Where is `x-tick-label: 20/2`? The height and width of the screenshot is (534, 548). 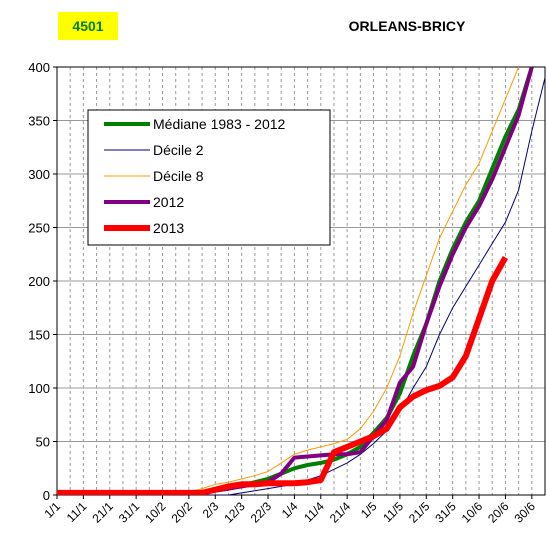
x-tick-label: 20/2 is located at coordinates (182, 512).